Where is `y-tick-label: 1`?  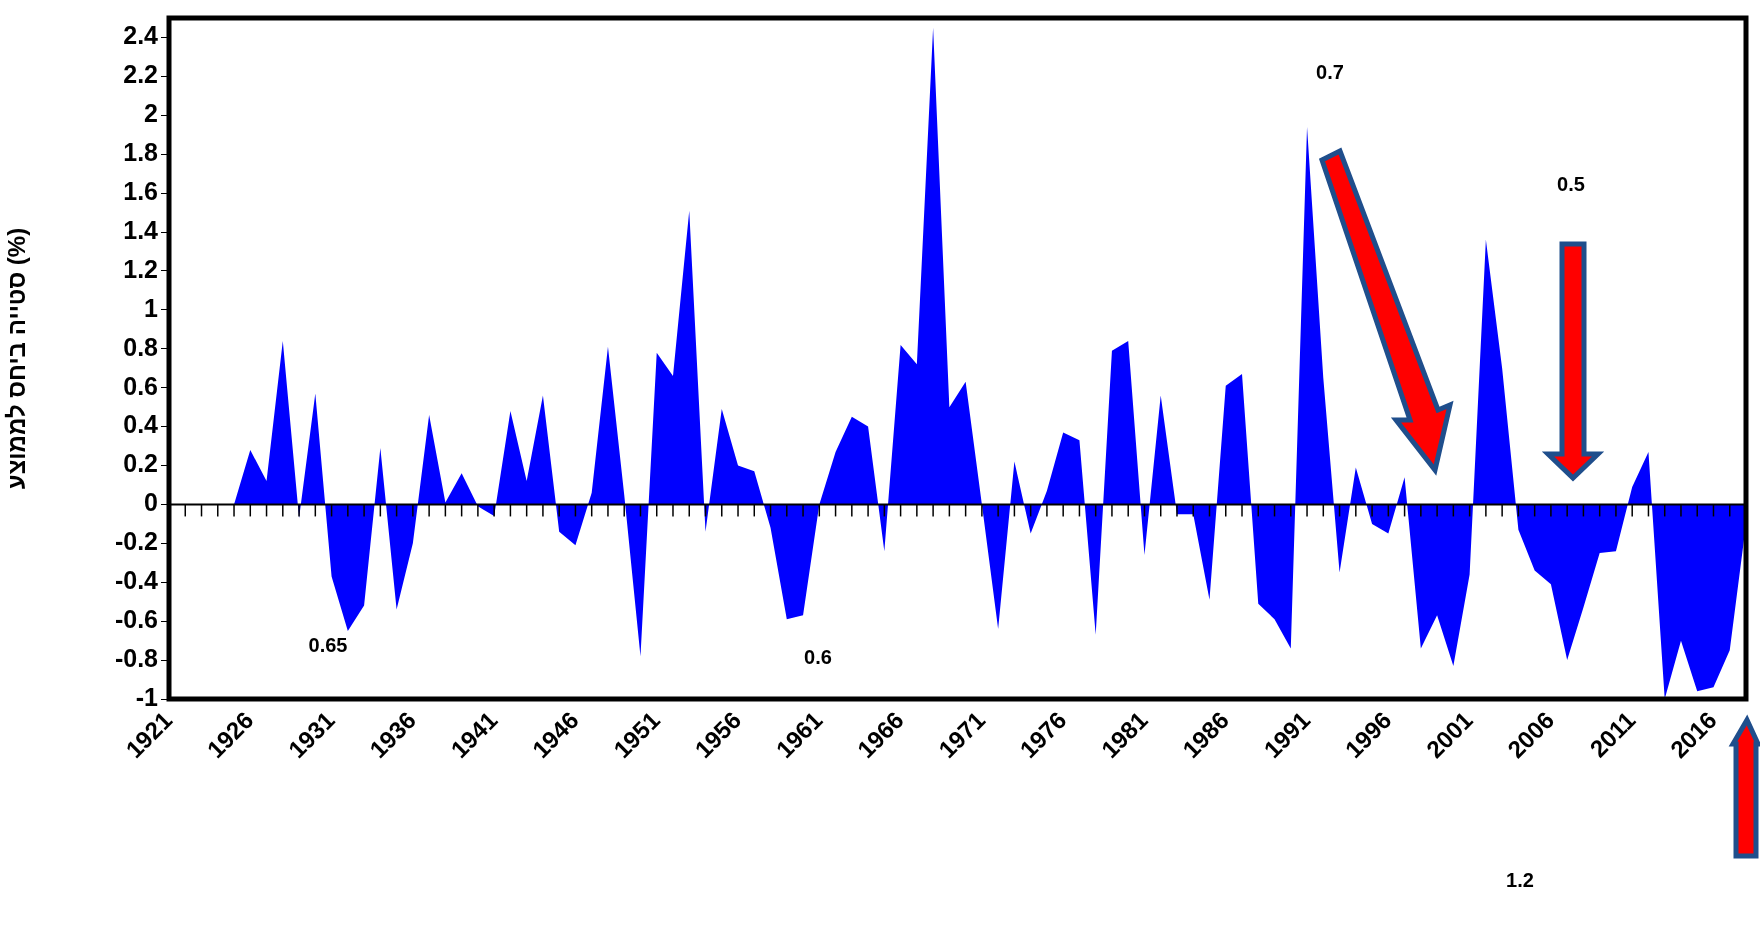
y-tick-label: 1 is located at coordinates (151, 307).